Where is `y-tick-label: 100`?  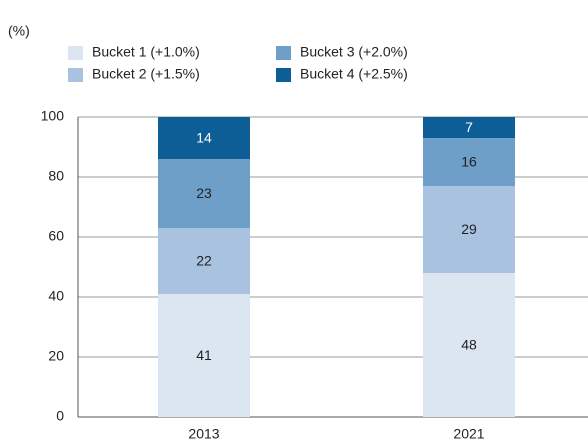
y-tick-label: 100 is located at coordinates (53, 116).